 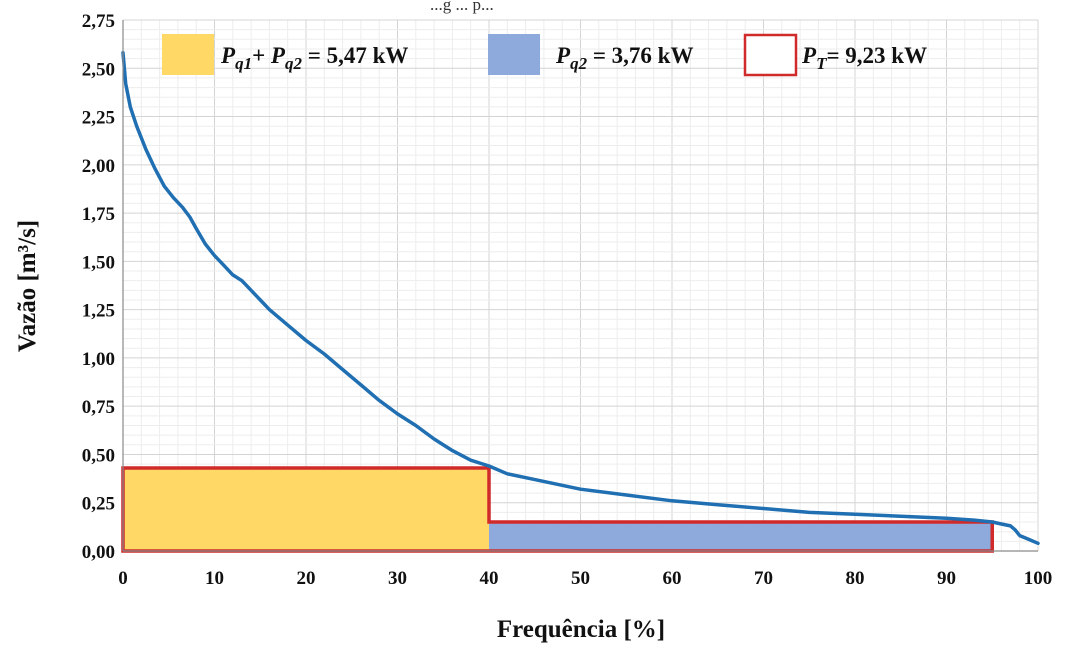 What do you see at coordinates (98, 262) in the screenshot?
I see `y-tick-label: 1,50` at bounding box center [98, 262].